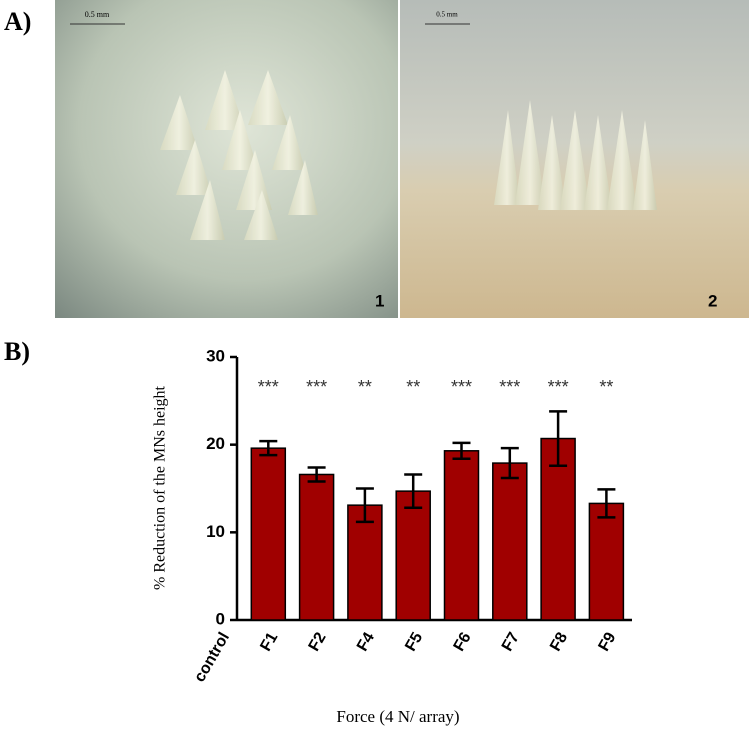 The width and height of the screenshot is (749, 734). Describe the element at coordinates (212, 657) in the screenshot. I see `x-tick-label: control` at that location.